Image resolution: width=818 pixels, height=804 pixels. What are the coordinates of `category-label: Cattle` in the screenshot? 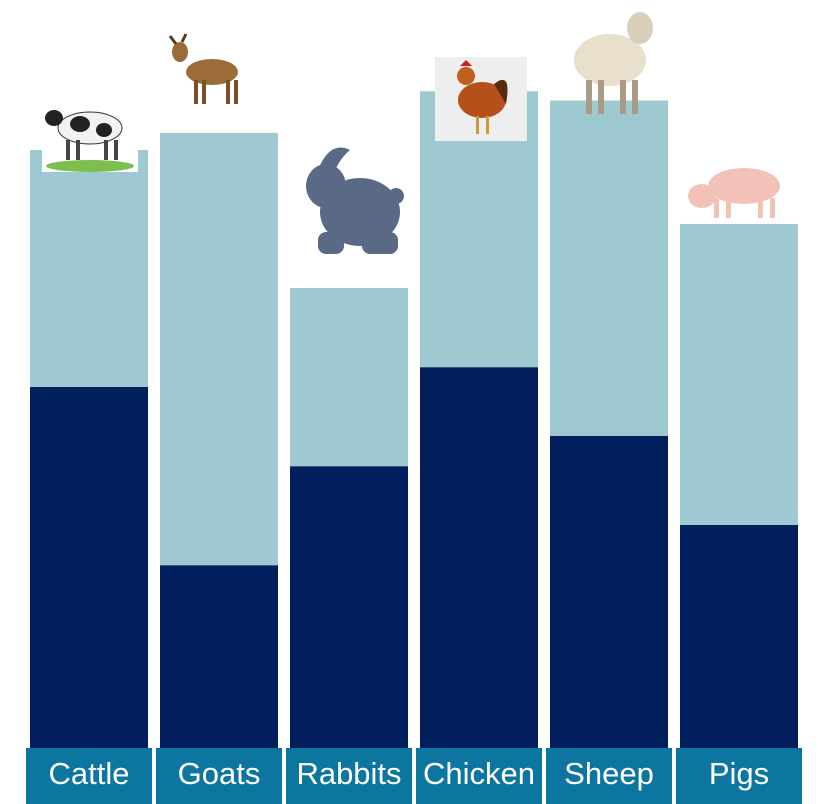 It's located at (89, 773).